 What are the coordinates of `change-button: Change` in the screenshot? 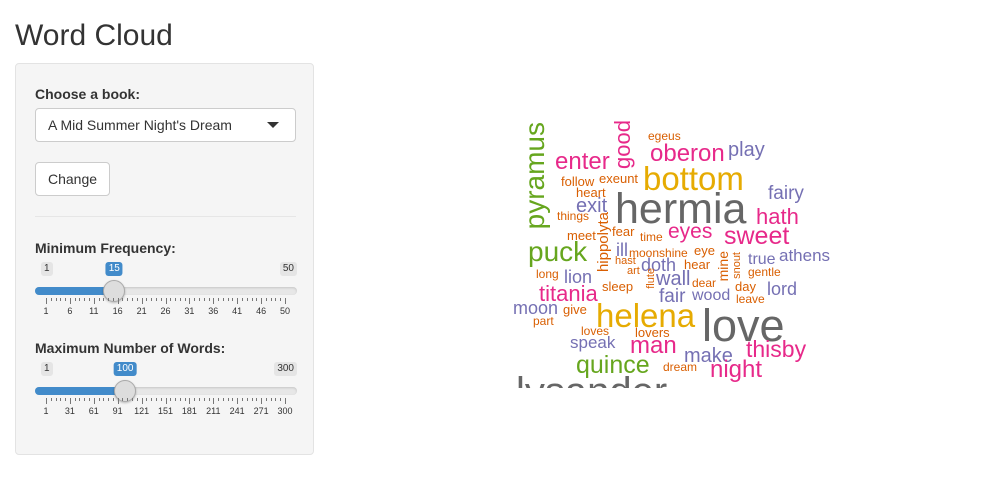 It's located at (72, 179).